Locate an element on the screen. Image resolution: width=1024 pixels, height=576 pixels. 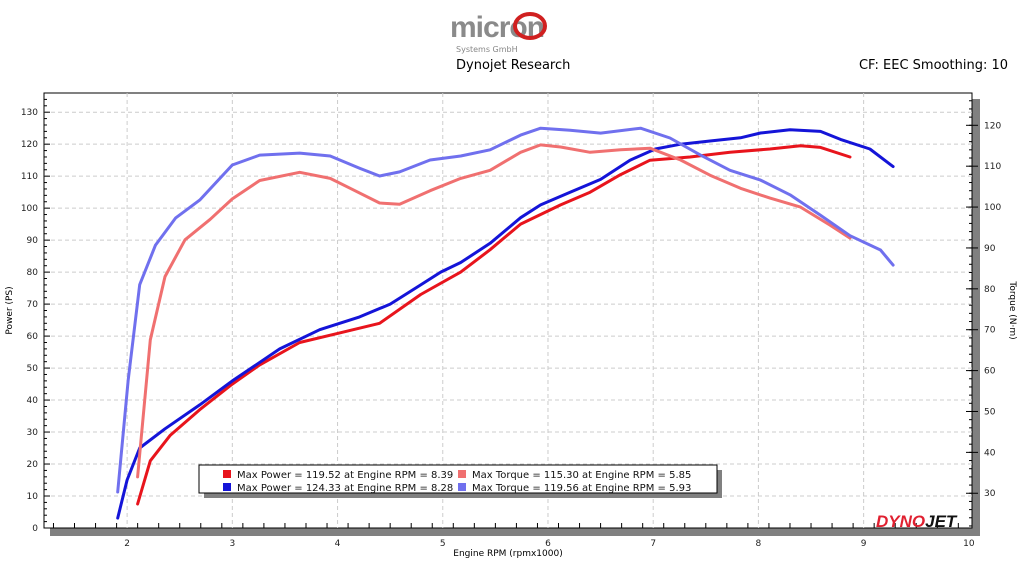
x-tick-label: 9 is located at coordinates (864, 544).